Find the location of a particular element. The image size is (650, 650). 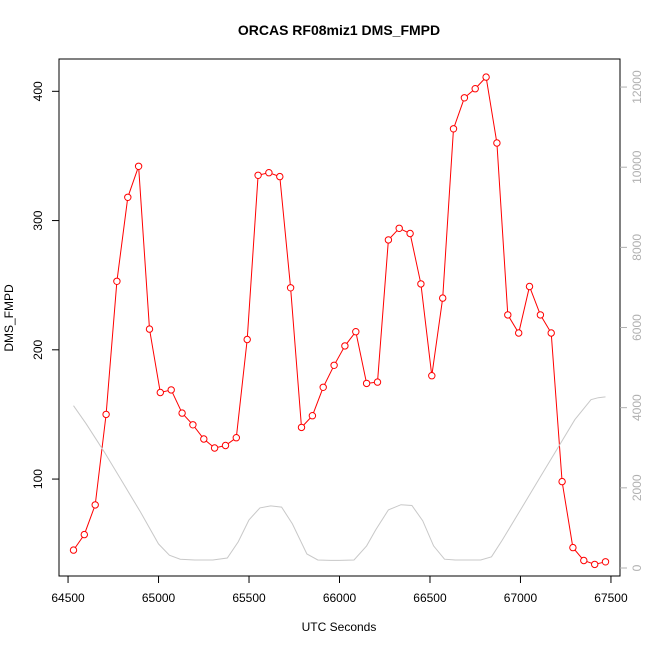

y-tick-label: 200 is located at coordinates (38, 349).